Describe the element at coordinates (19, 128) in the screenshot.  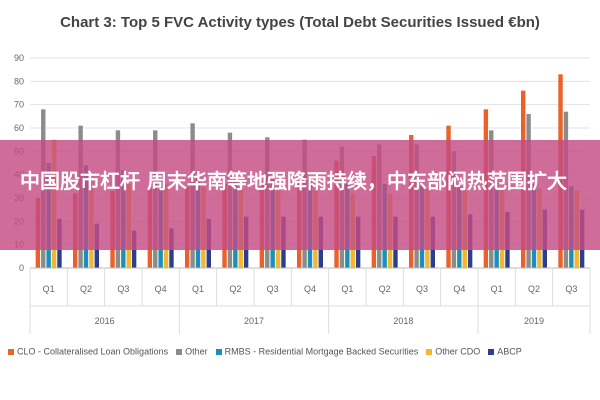
I see `y-tick-label: 60` at that location.